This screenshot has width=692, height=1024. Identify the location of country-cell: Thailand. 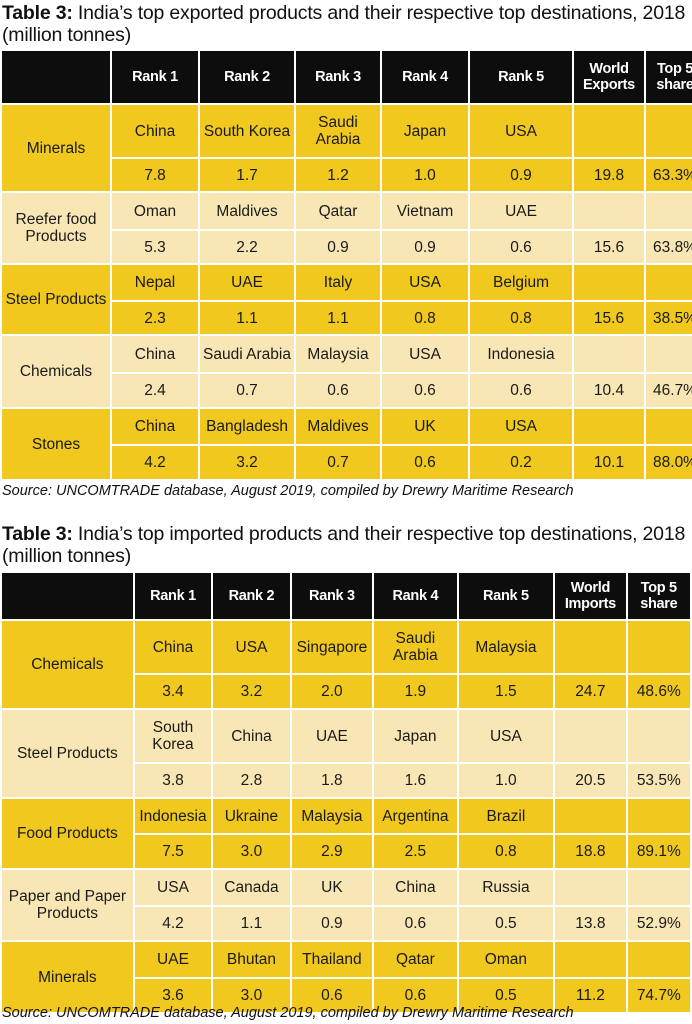
(332, 959).